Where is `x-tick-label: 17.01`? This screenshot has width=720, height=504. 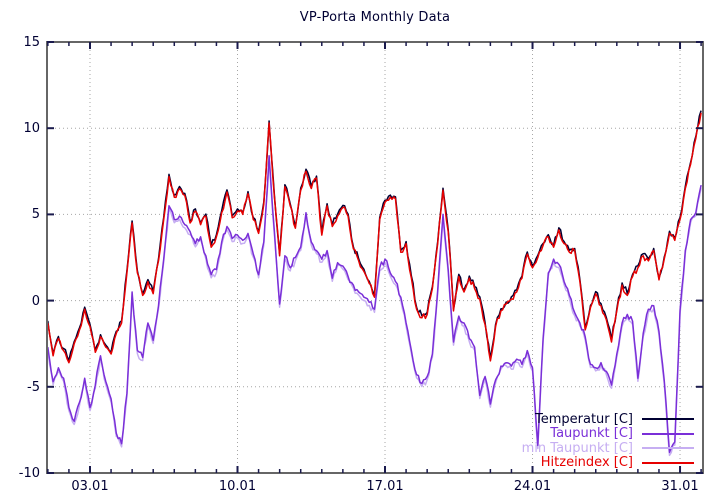 x-tick-label: 17.01 is located at coordinates (385, 486).